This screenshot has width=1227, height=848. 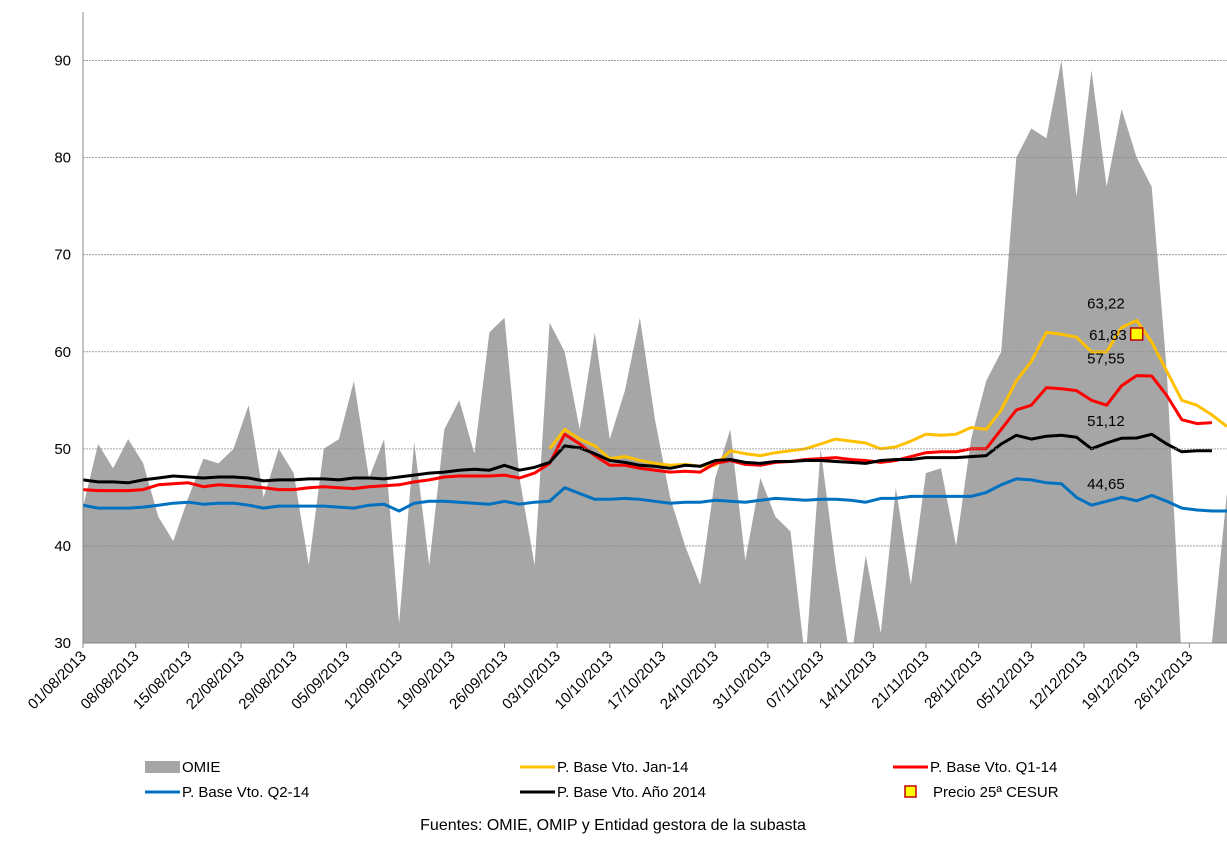 What do you see at coordinates (1108, 335) in the screenshot?
I see `data-label: 61,83` at bounding box center [1108, 335].